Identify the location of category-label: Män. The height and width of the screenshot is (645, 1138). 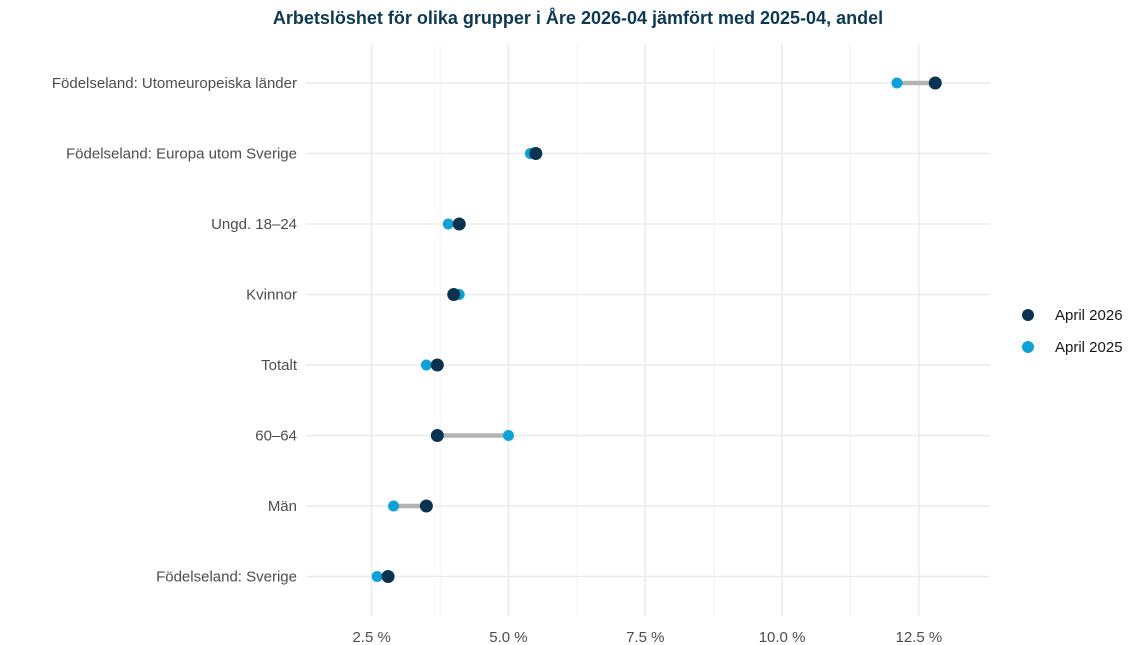
(282, 506).